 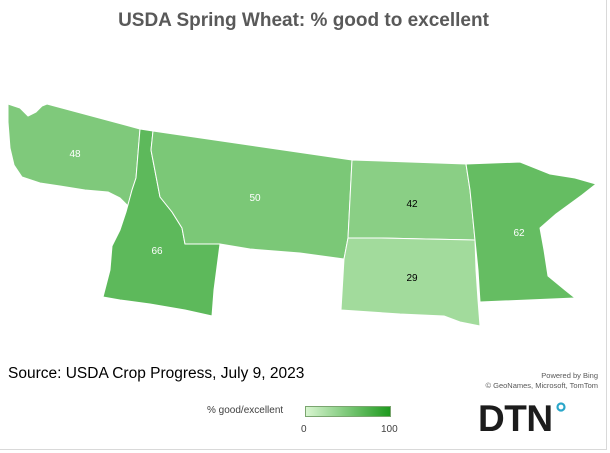 What do you see at coordinates (348, 411) in the screenshot?
I see `legend-gradient-bar` at bounding box center [348, 411].